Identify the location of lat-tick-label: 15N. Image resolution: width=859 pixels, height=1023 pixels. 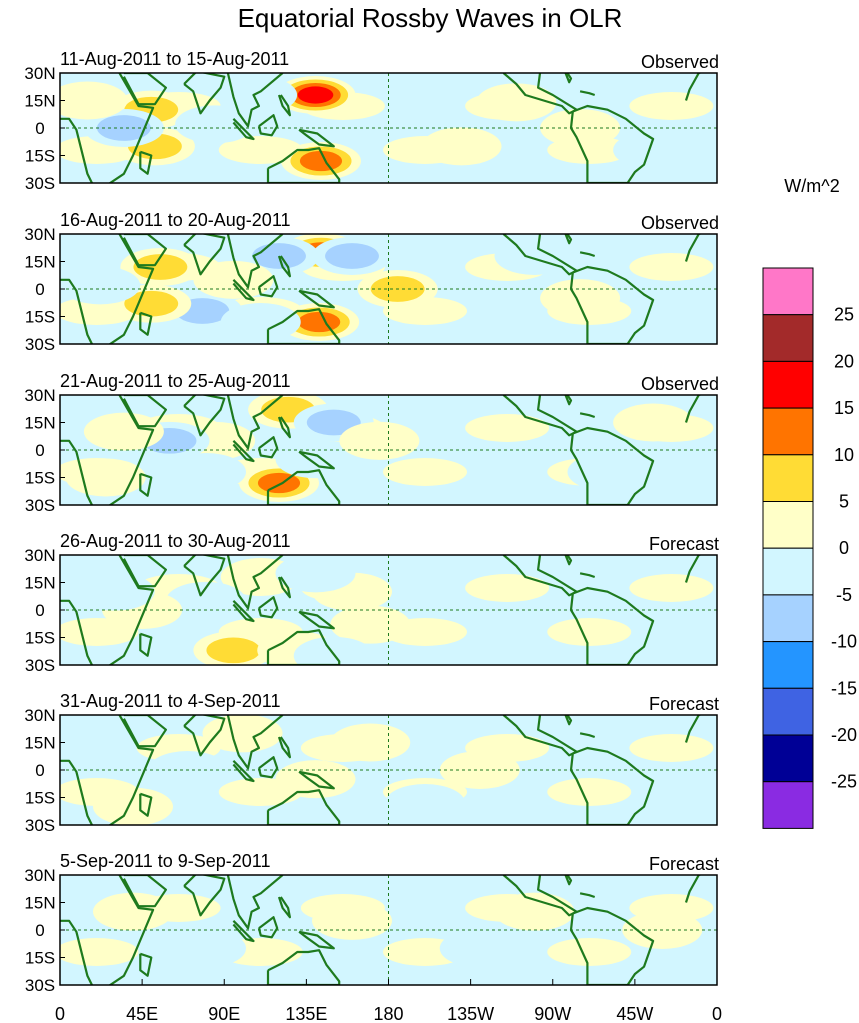
(39, 423).